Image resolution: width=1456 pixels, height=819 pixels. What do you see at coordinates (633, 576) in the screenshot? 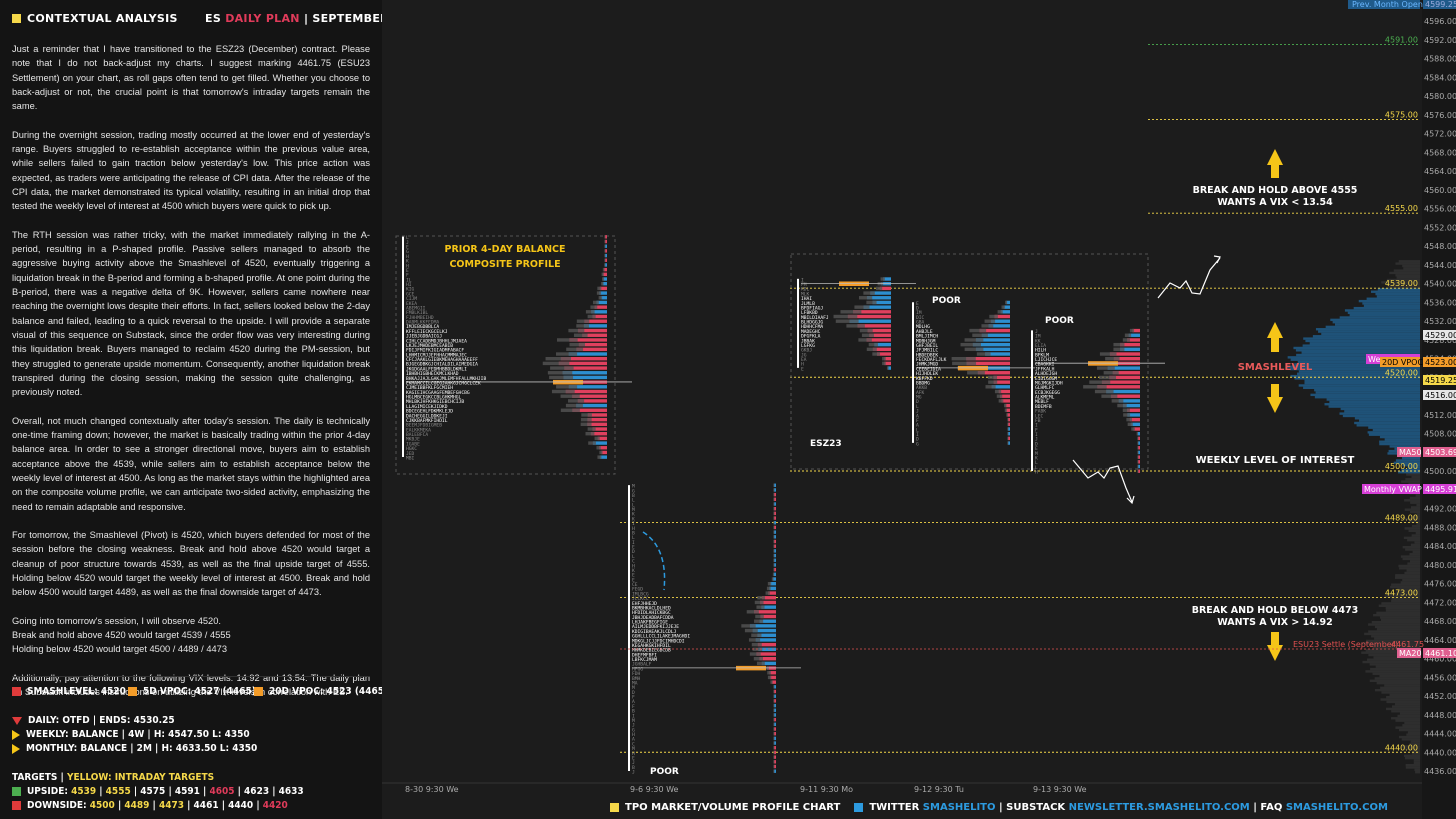
I see `tpo-row: E` at bounding box center [633, 576].